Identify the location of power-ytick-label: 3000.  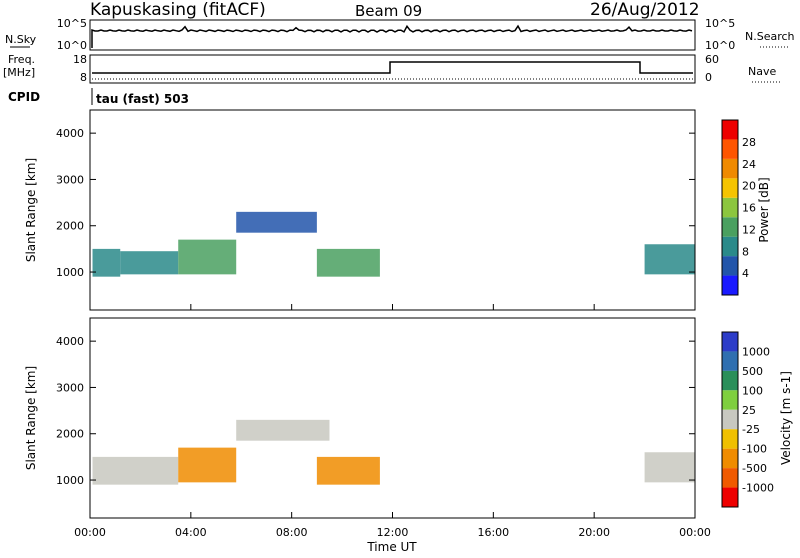
(70, 179).